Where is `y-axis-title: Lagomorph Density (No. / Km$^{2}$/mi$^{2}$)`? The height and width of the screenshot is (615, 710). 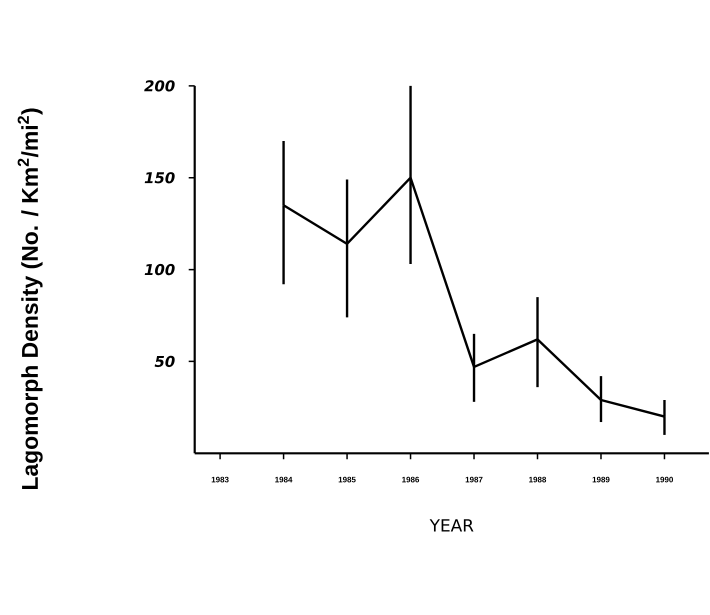
y-axis-title: Lagomorph Density (No. / Km$^{2}$/mi$^{2}$) is located at coordinates (30, 299).